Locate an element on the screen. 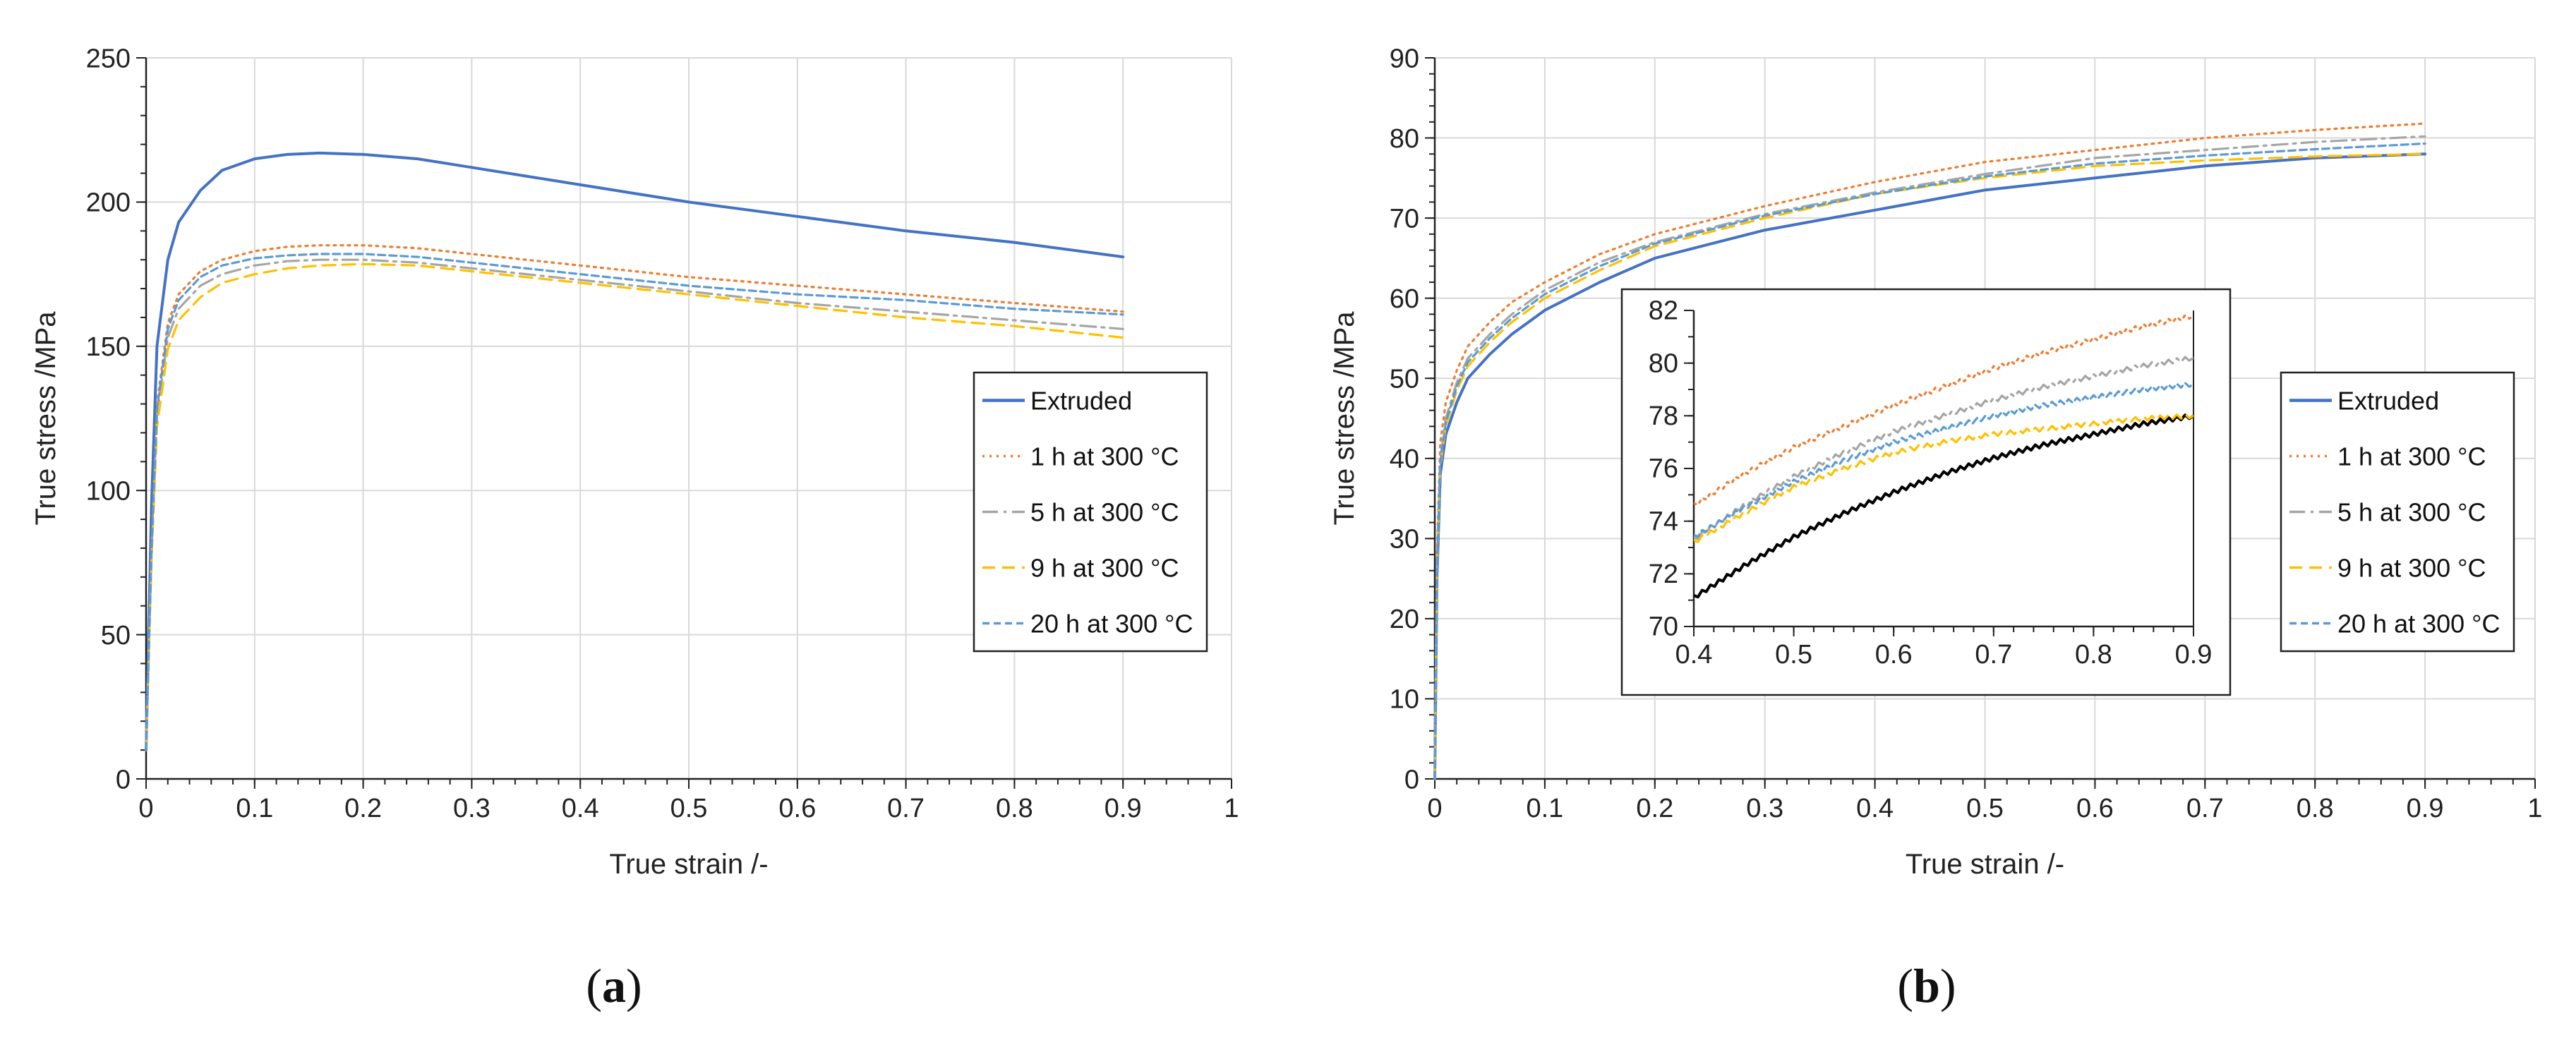  b-y-tick-label: 20 is located at coordinates (1404, 619).